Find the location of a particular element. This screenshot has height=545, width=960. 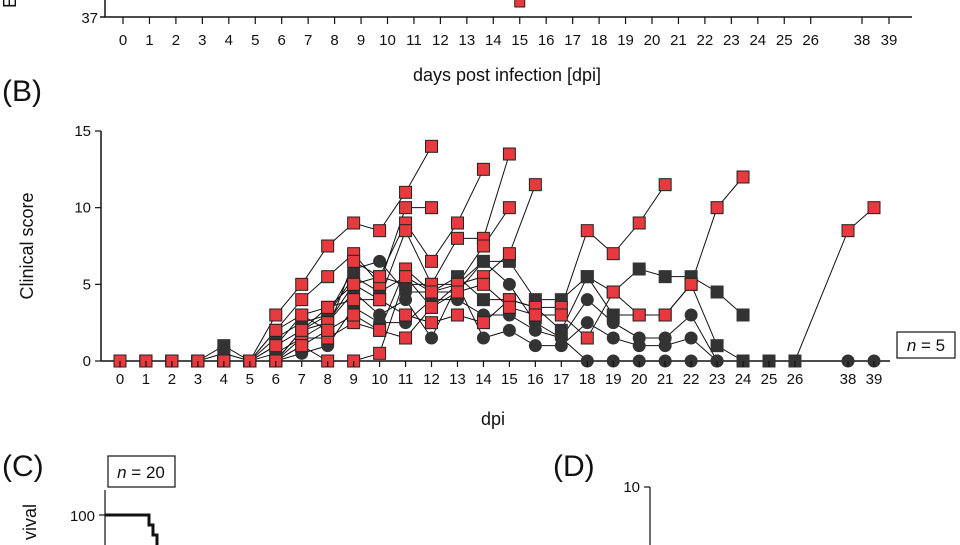

panel-a-x-tick-label: 18 is located at coordinates (599, 40).